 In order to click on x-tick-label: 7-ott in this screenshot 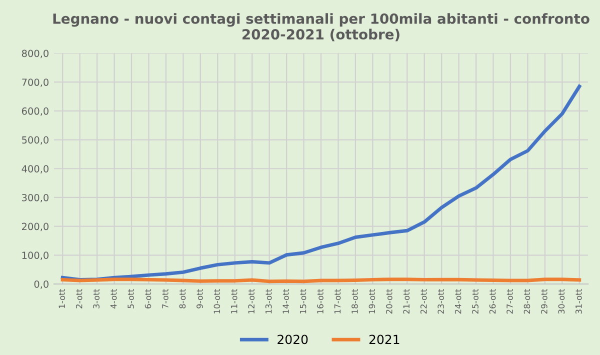, I will do `click(165, 298)`.